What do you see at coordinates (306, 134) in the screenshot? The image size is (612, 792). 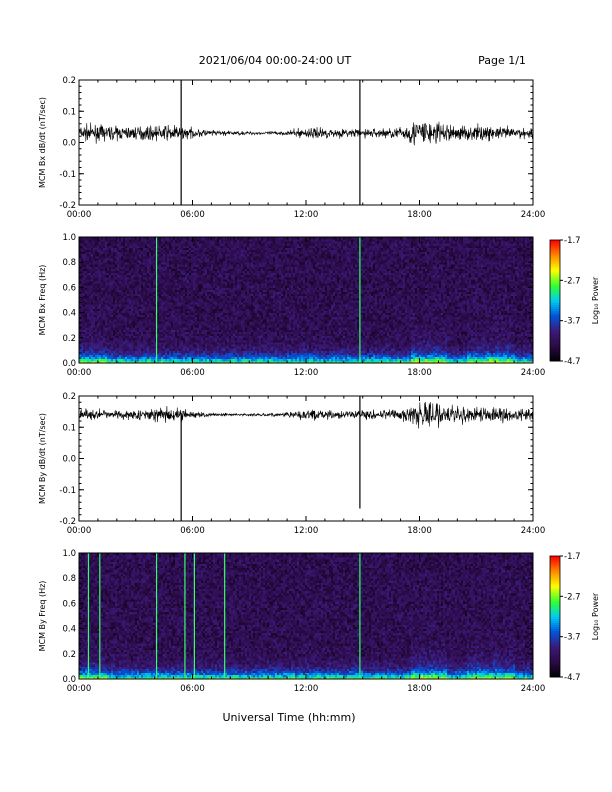 I see `waveform-trace` at bounding box center [306, 134].